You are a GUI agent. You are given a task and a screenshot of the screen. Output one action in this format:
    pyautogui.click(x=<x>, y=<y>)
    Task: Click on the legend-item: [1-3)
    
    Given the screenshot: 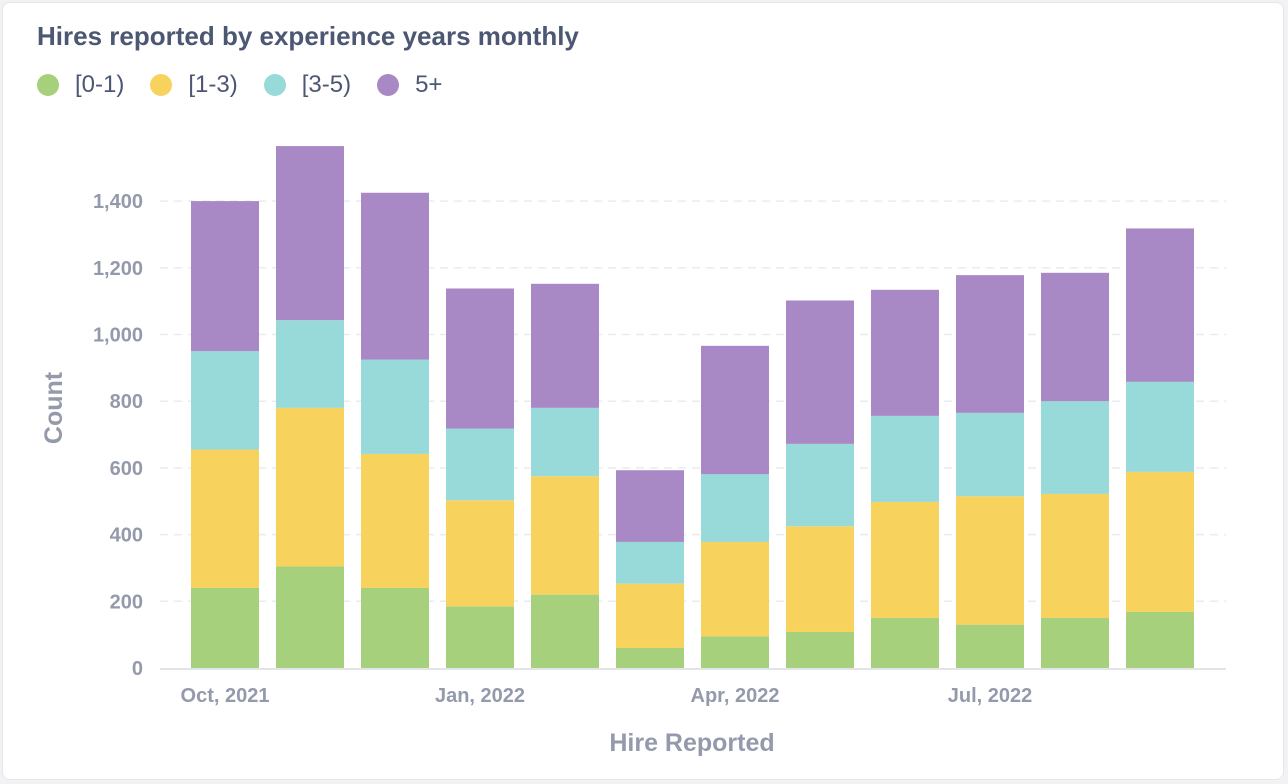 What is the action you would take?
    pyautogui.click(x=194, y=85)
    